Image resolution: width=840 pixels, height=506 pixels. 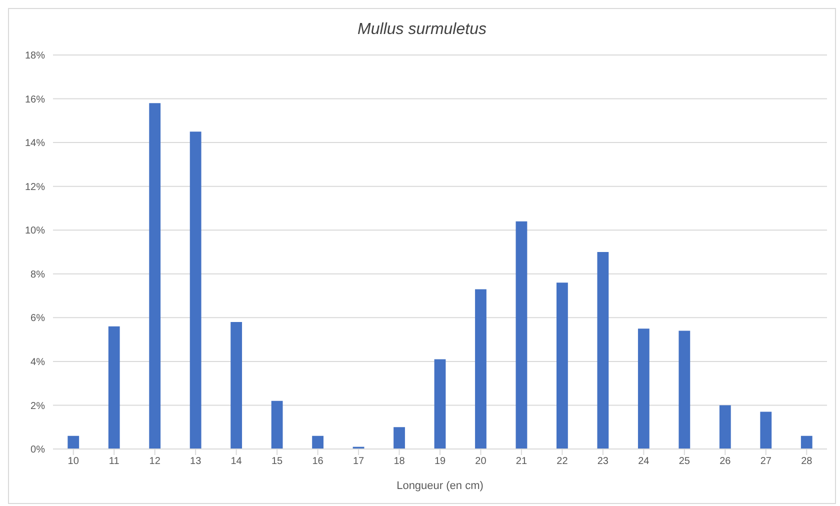 I want to click on y-tick-label: 14%, so click(x=35, y=144).